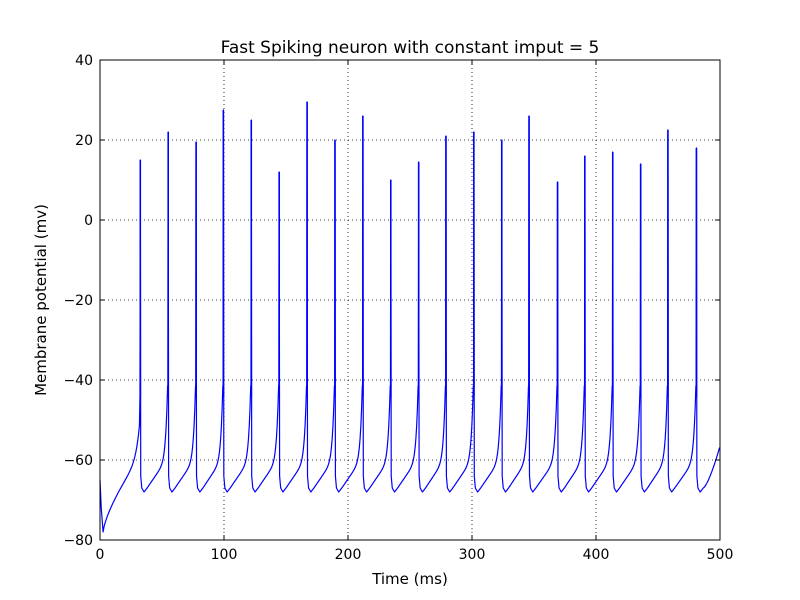 The height and width of the screenshot is (600, 800). Describe the element at coordinates (84, 141) in the screenshot. I see `y-tick-label: 20` at that location.